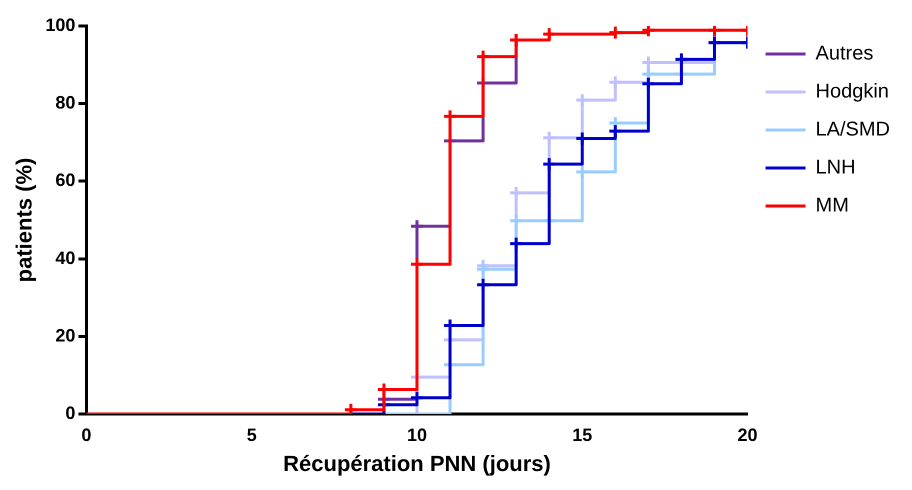 This screenshot has width=912, height=490. Describe the element at coordinates (65, 335) in the screenshot. I see `y-tick-label: 20` at that location.